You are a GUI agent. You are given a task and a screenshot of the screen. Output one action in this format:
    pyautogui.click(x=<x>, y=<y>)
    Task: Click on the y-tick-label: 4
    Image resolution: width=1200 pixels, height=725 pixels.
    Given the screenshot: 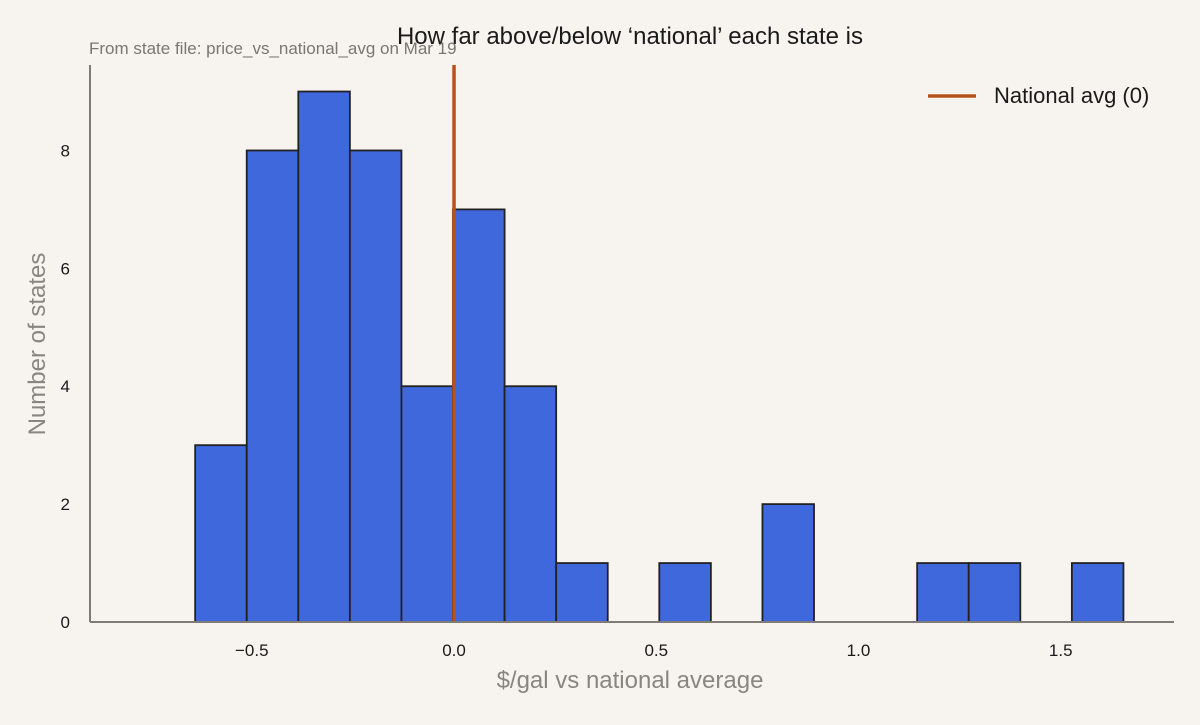 What is the action you would take?
    pyautogui.click(x=65, y=386)
    